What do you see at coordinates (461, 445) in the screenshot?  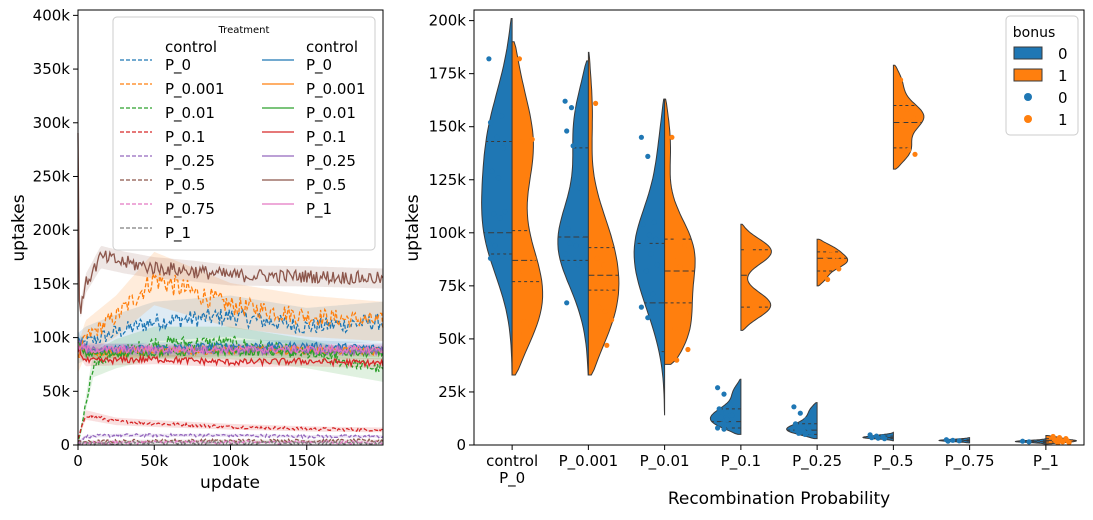 I see `right-y-tick-label: 0` at bounding box center [461, 445].